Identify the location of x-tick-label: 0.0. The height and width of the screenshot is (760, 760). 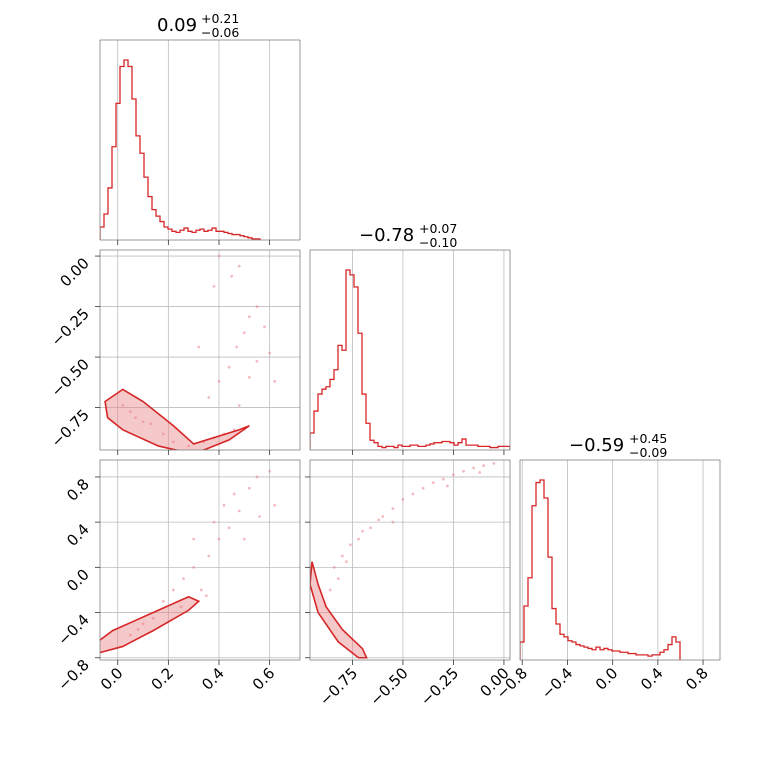
(607, 679).